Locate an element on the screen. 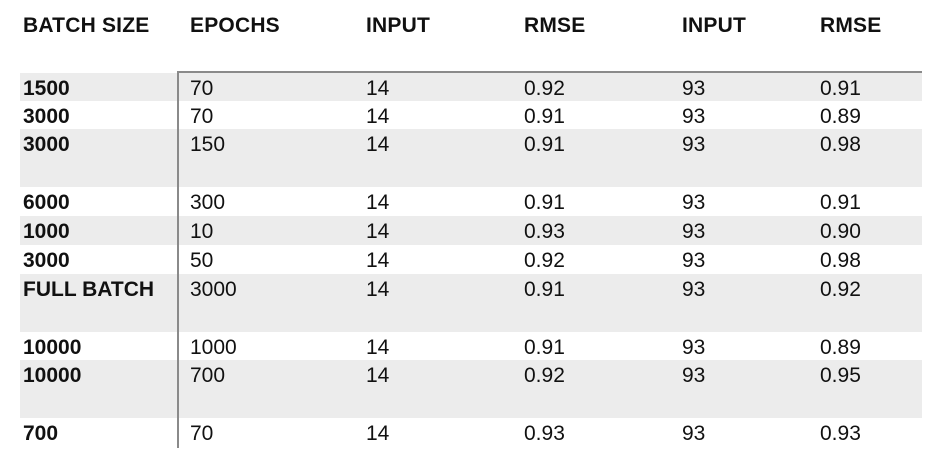 The image size is (942, 468). cell-epochs: 300 is located at coordinates (208, 202).